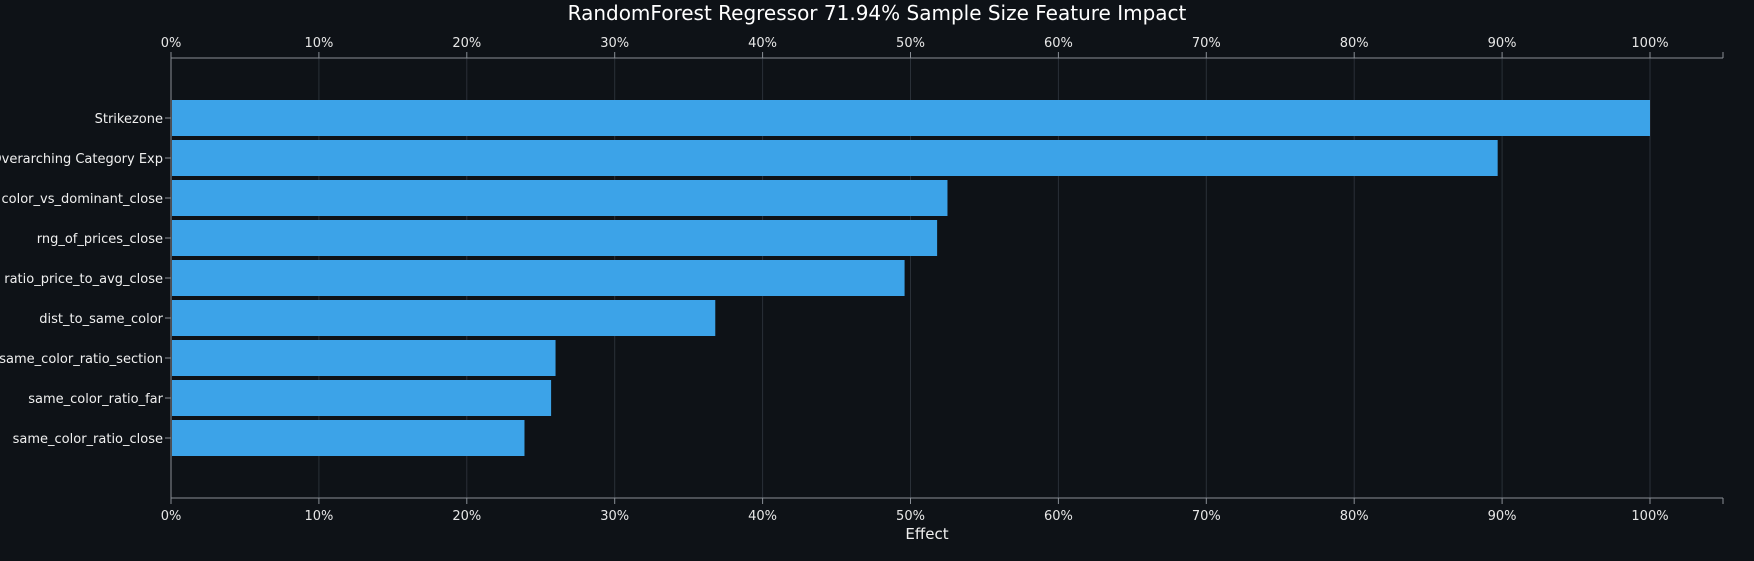 The width and height of the screenshot is (1754, 561). Describe the element at coordinates (129, 119) in the screenshot. I see `category-label: Strikezone` at that location.